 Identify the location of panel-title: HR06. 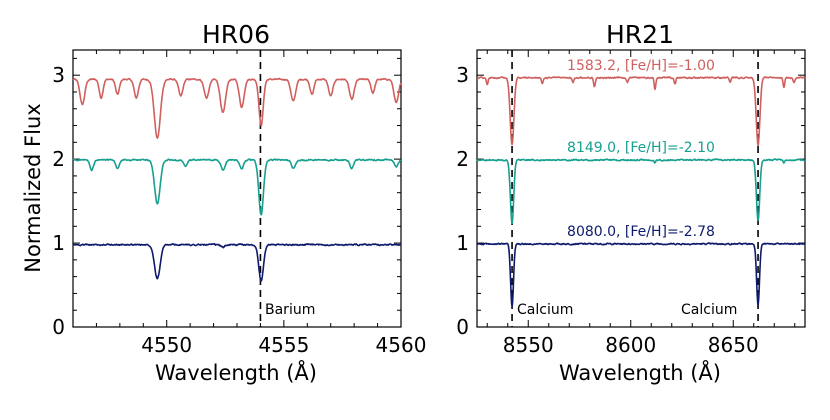
(236, 34).